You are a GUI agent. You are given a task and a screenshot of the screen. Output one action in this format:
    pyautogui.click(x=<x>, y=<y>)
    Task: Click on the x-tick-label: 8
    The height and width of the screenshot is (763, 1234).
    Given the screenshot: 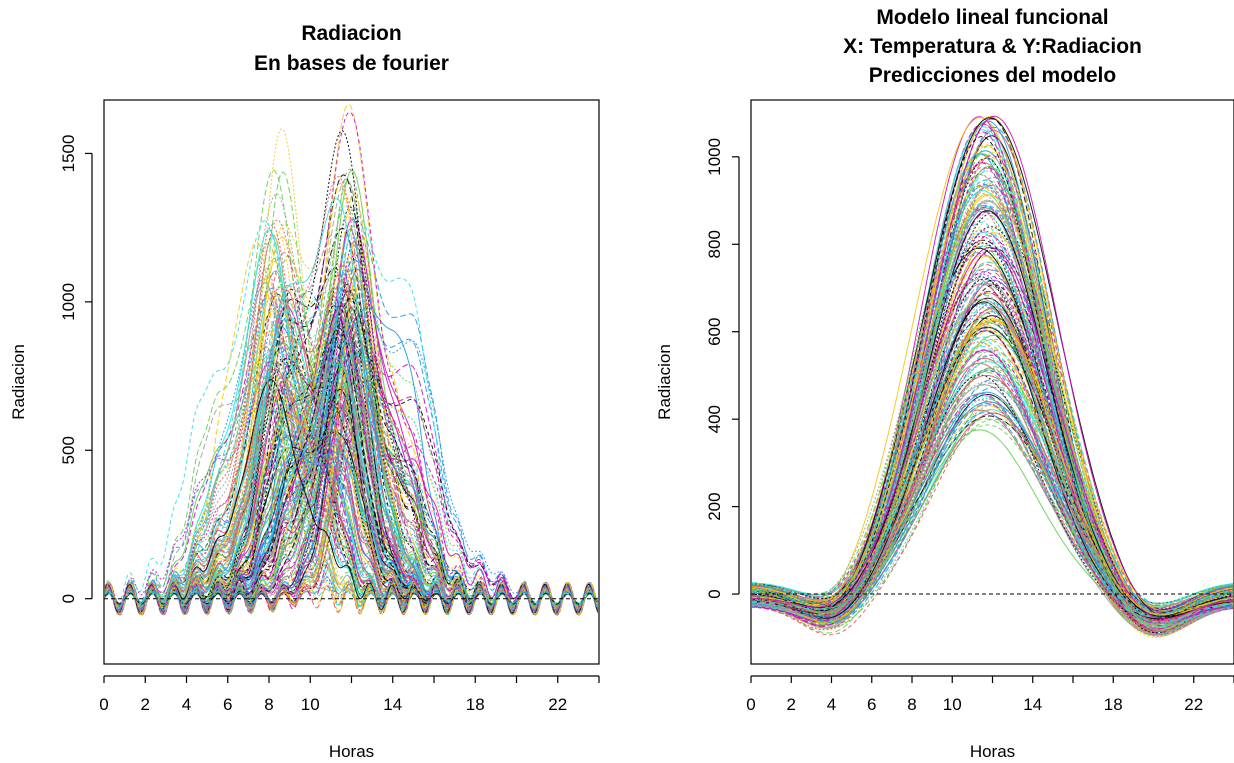 What is the action you would take?
    pyautogui.click(x=911, y=704)
    